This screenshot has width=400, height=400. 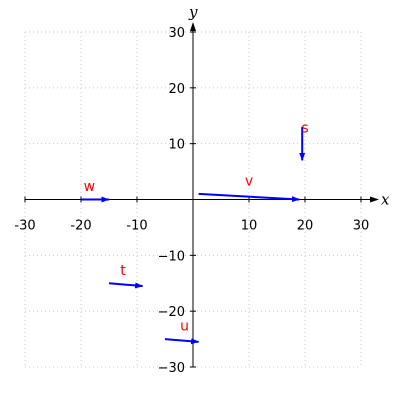 I want to click on vector-label-w: w, so click(x=89, y=187).